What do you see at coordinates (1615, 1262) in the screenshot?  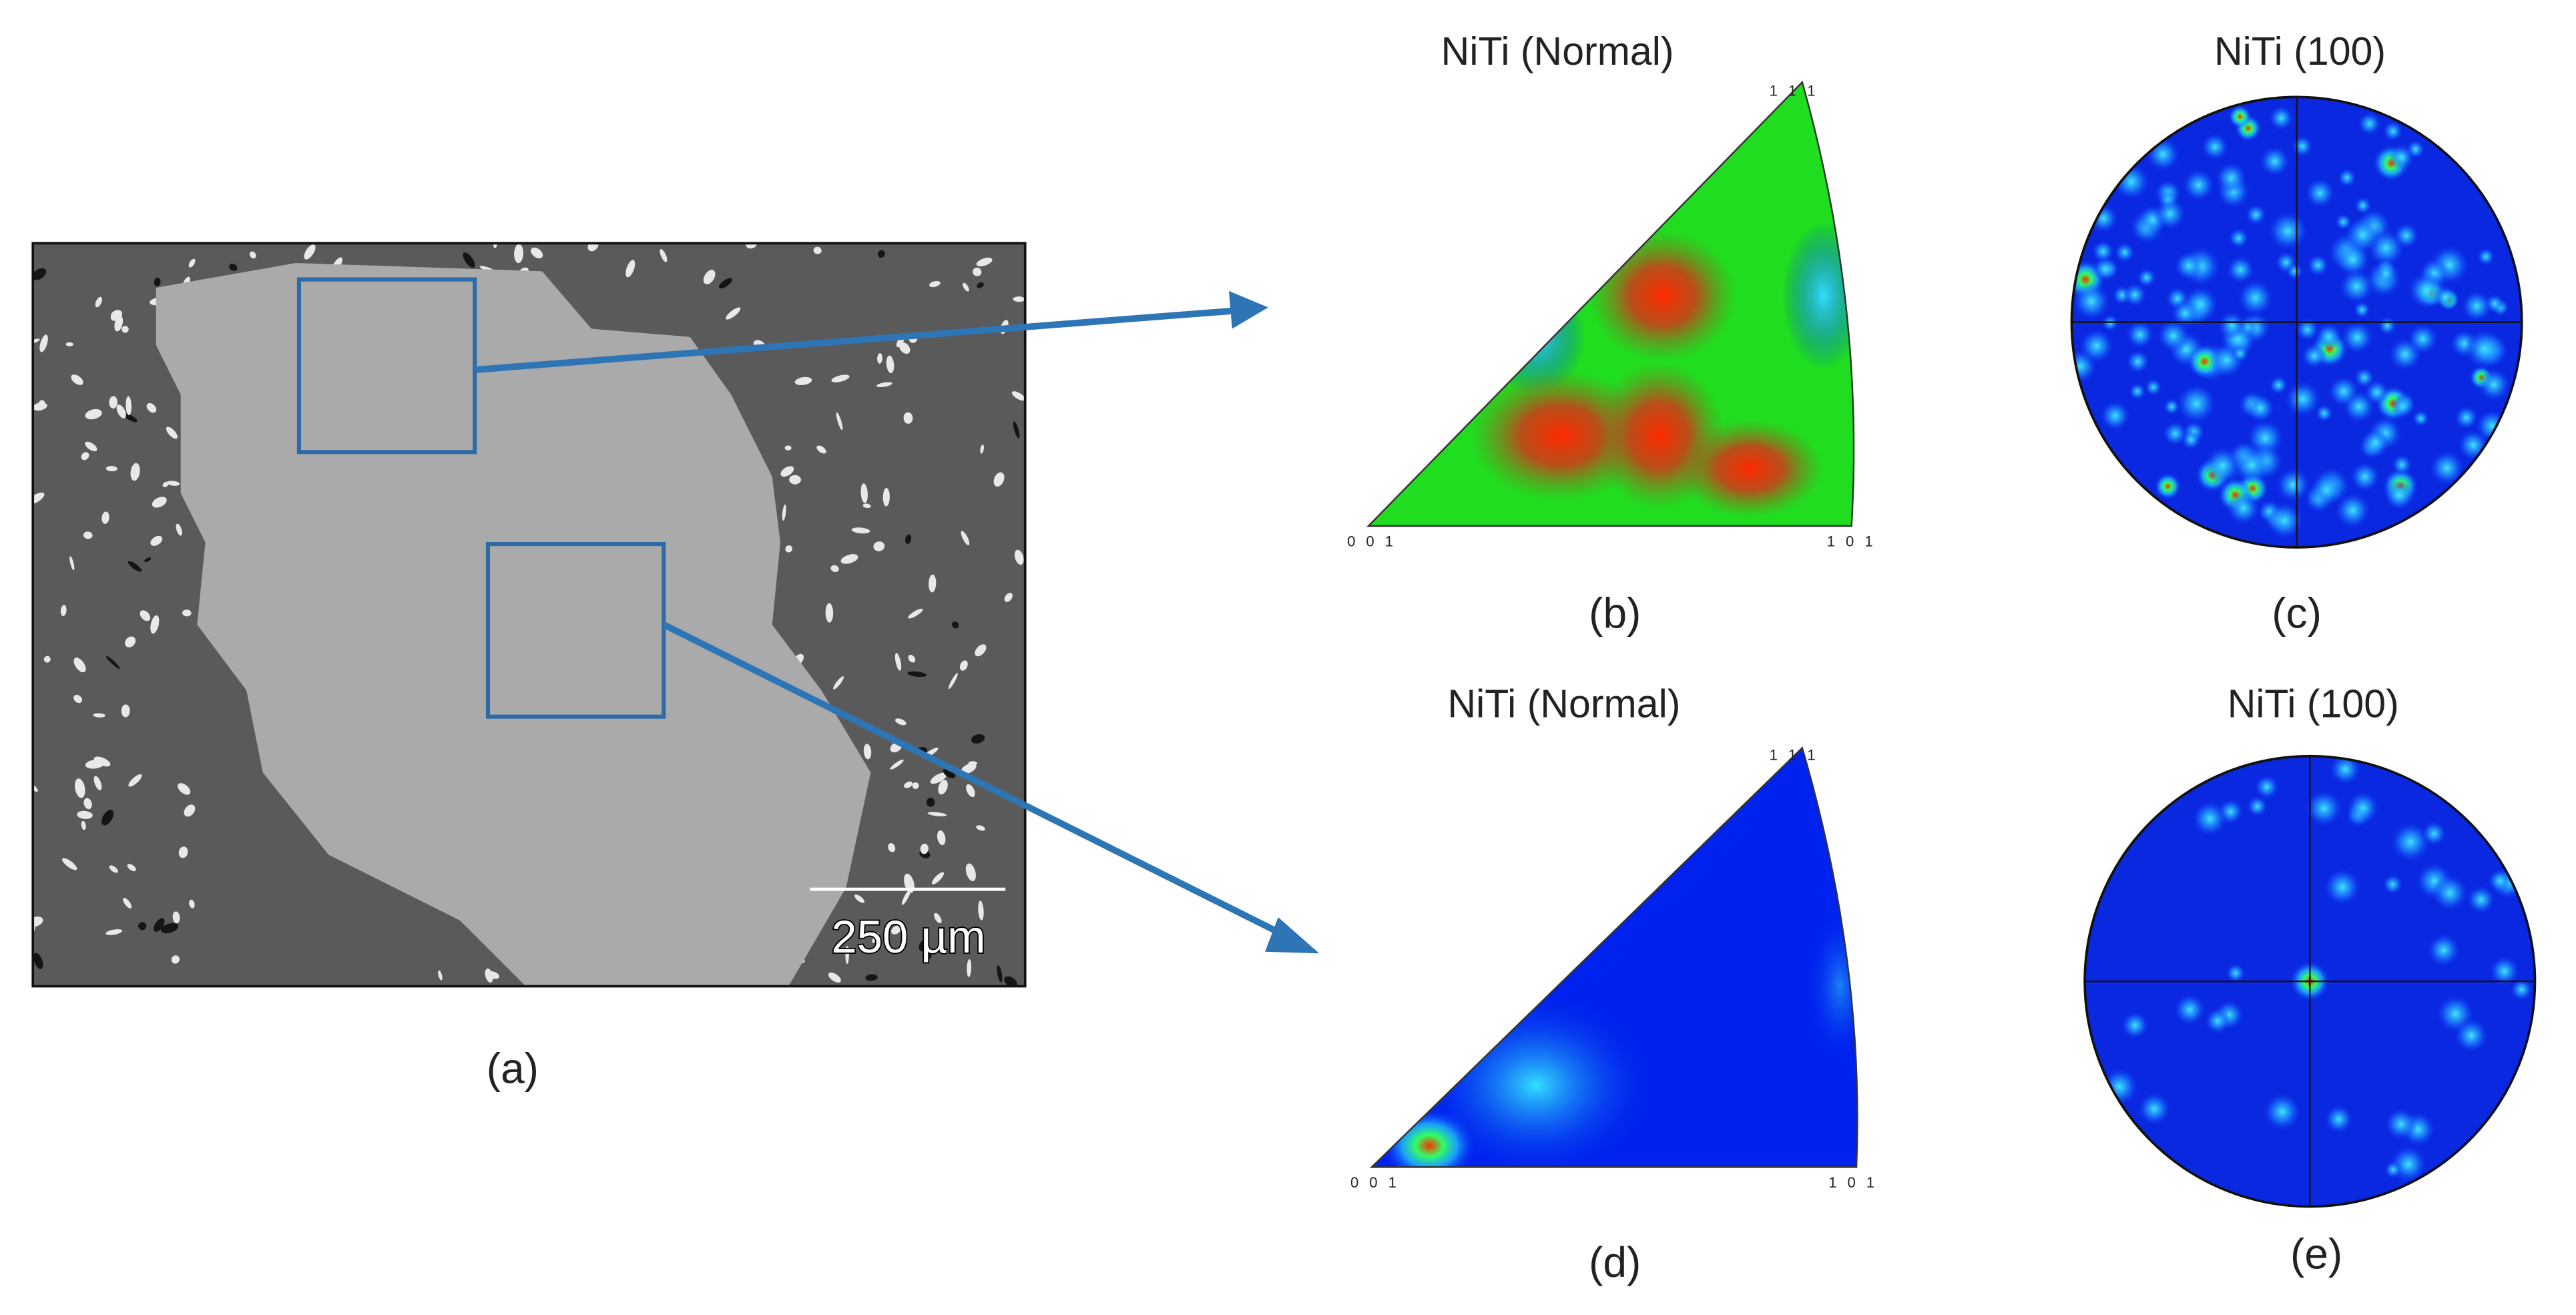 I see `panel-label: (d)` at bounding box center [1615, 1262].